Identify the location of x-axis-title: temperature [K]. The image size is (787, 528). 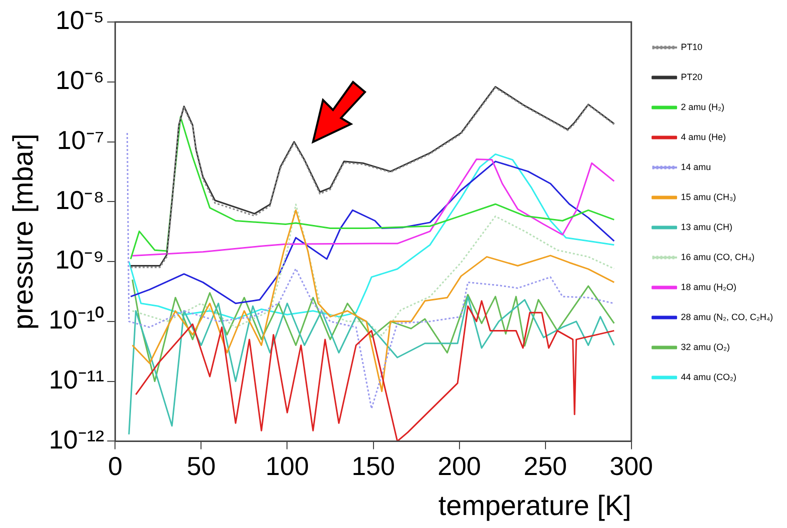
(535, 505).